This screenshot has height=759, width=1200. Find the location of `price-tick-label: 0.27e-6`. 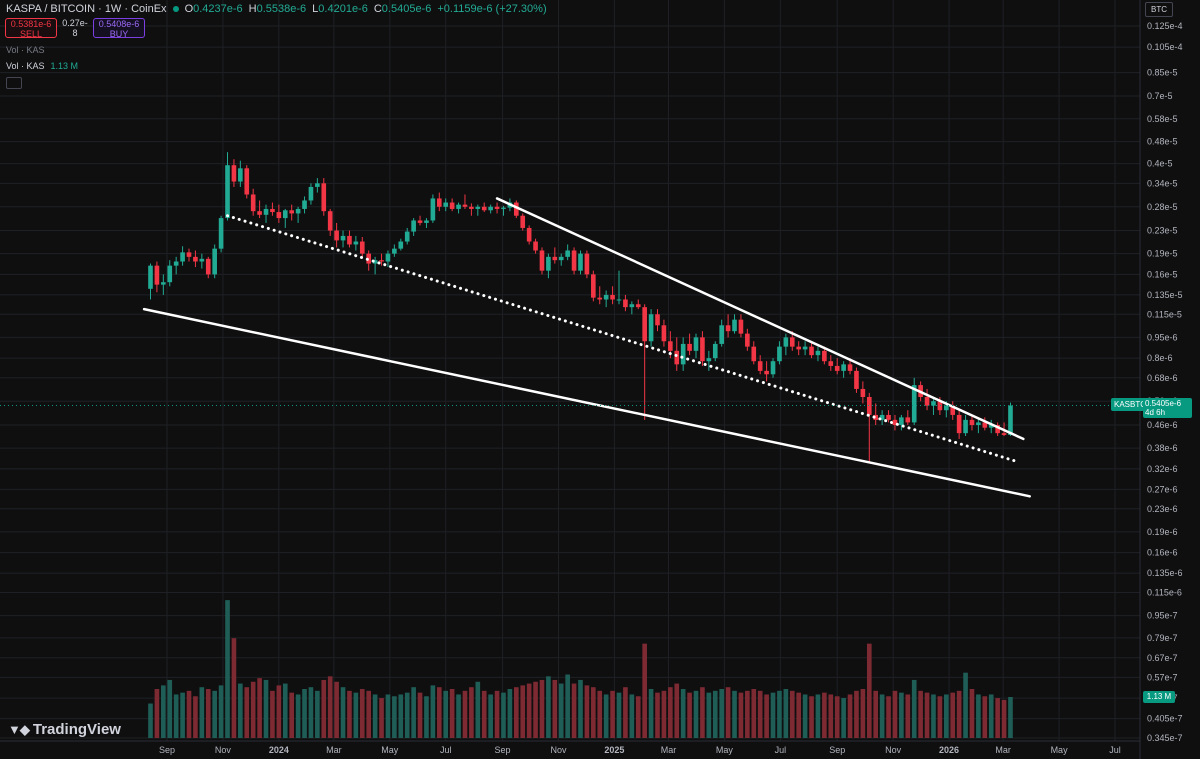

price-tick-label: 0.27e-6 is located at coordinates (1162, 489).